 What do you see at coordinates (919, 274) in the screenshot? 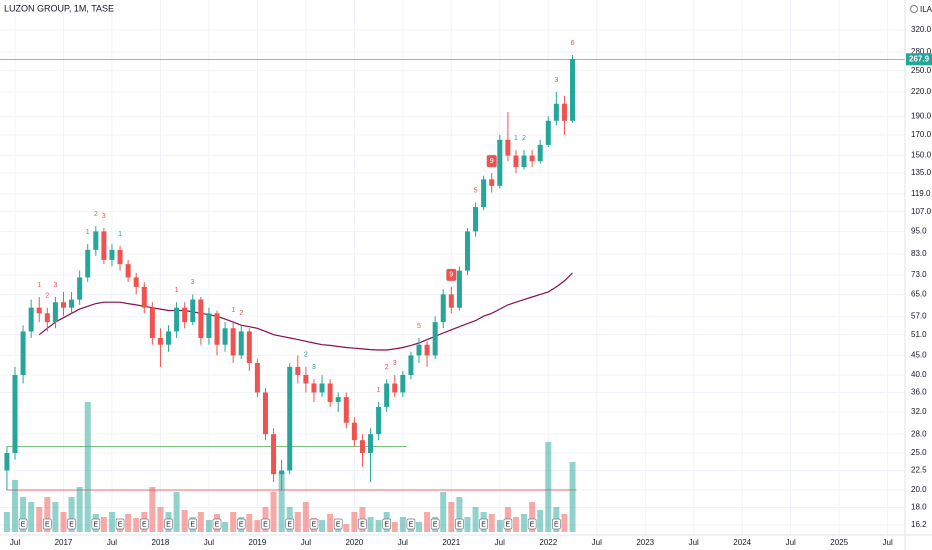
I see `y-tick-label: 73.0` at bounding box center [919, 274].